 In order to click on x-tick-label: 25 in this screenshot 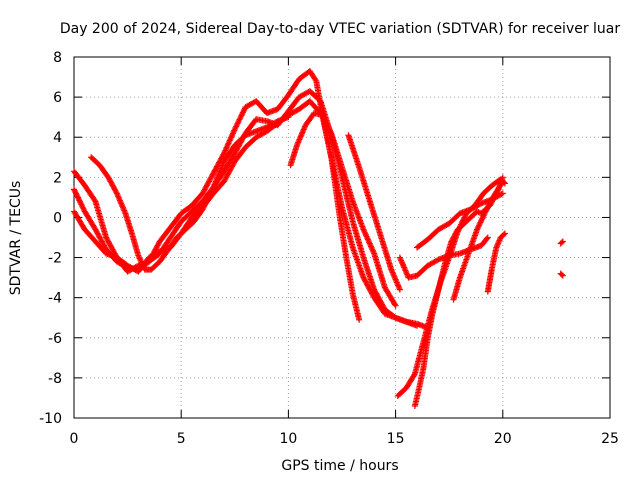, I will do `click(610, 439)`.